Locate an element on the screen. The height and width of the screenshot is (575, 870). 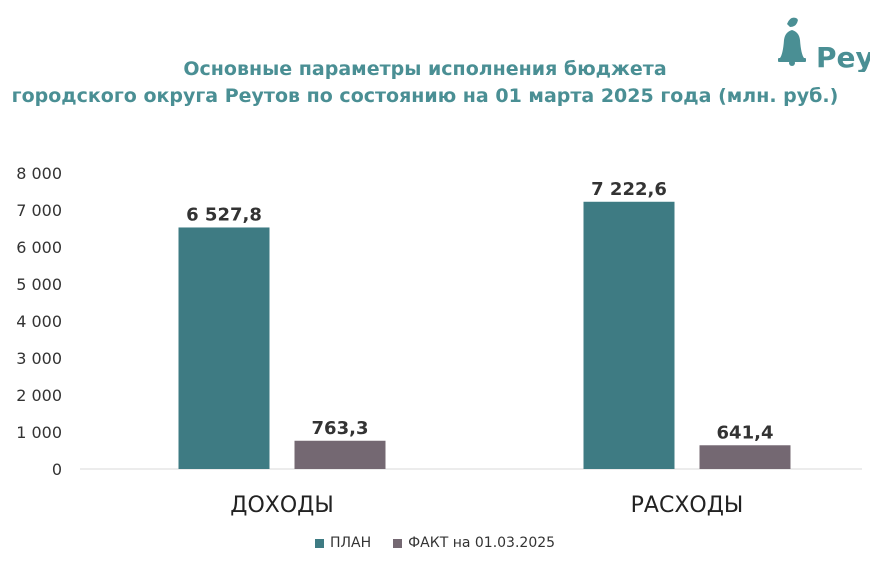
category-label: РАСХОДЫ is located at coordinates (687, 505).